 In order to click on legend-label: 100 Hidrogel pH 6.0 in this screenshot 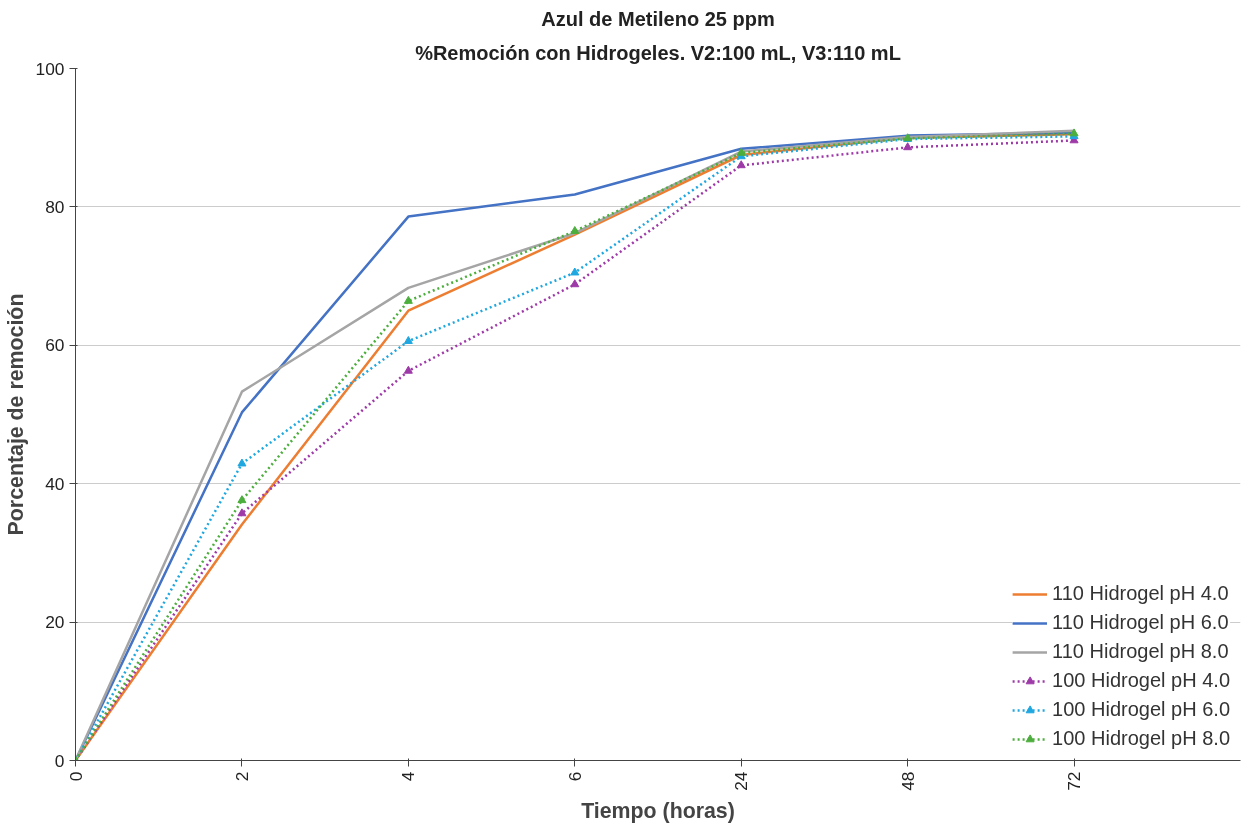, I will do `click(1141, 709)`.